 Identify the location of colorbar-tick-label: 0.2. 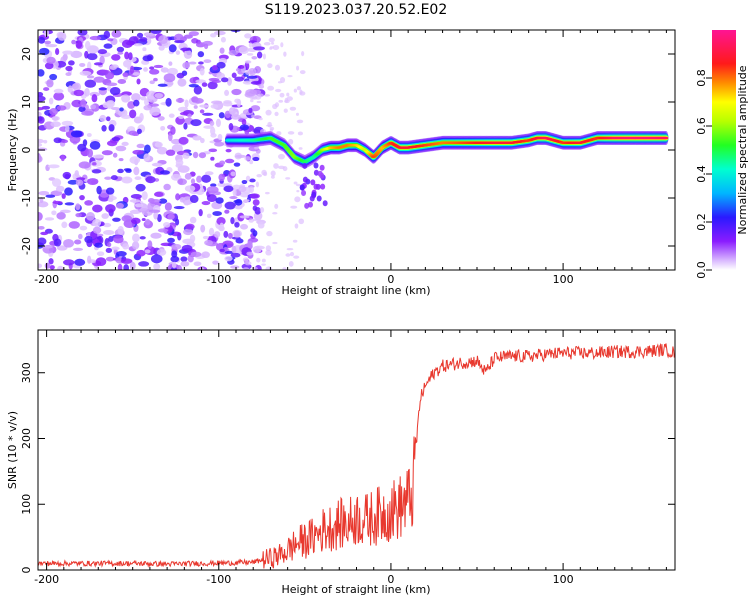
(701, 222).